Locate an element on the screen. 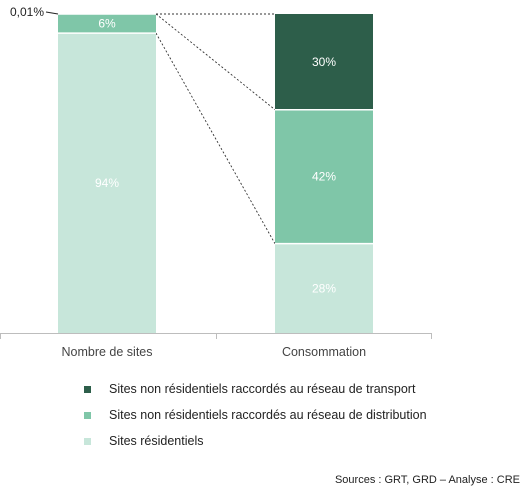 This screenshot has height=490, width=530. bar-consommation-sites-non-residentiels-raccordes-au-reseau-de-transport is located at coordinates (324, 62).